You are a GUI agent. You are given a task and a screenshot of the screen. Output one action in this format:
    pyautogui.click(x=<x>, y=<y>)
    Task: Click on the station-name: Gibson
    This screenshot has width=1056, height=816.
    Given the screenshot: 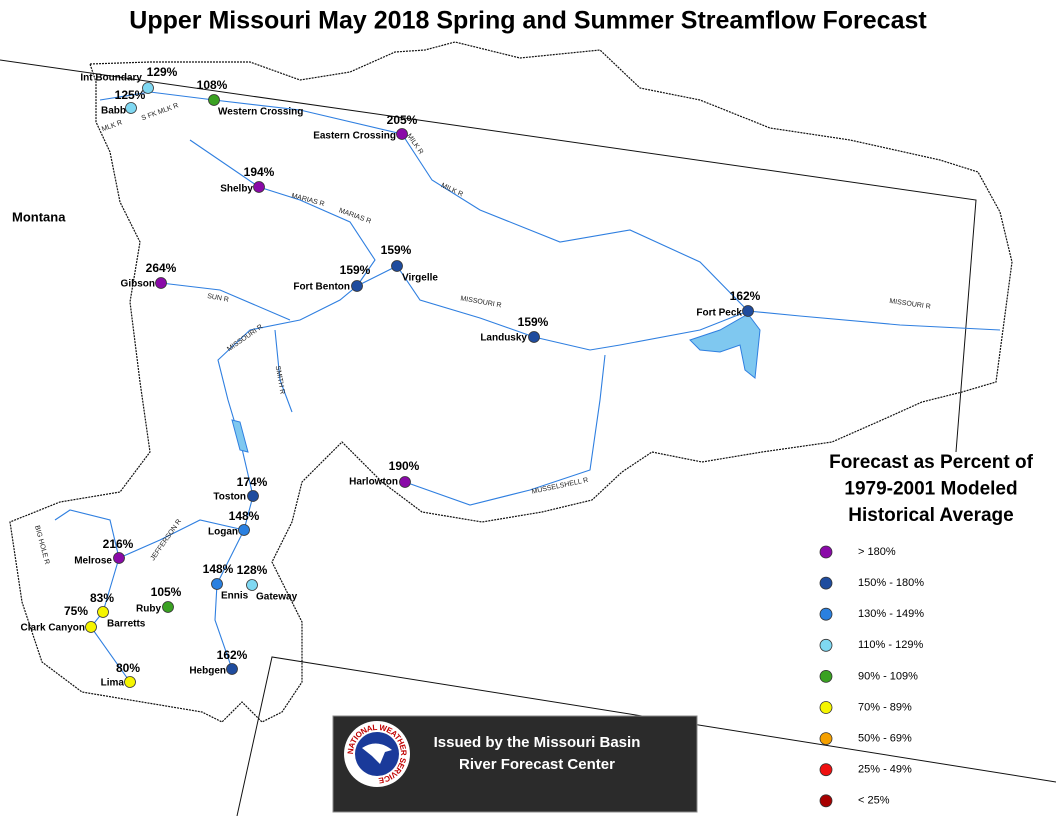 What is the action you would take?
    pyautogui.click(x=138, y=284)
    